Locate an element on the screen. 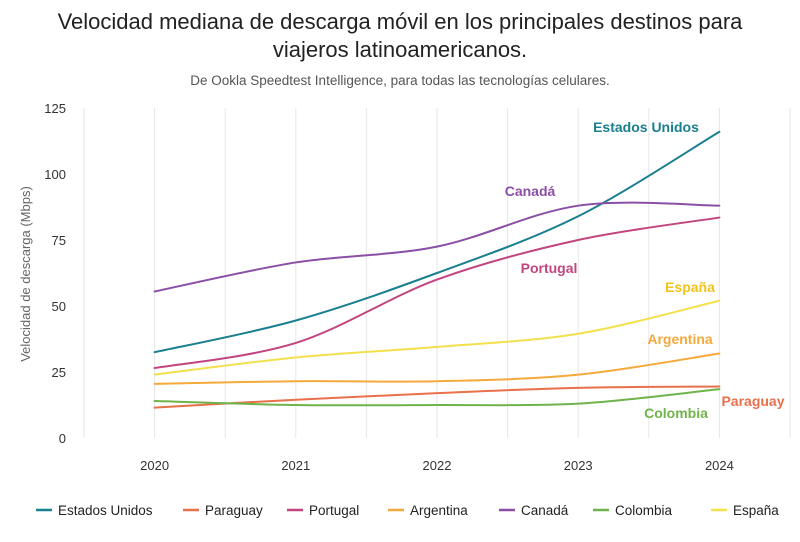 This screenshot has height=542, width=800. legend-label-colombia: Colombia is located at coordinates (644, 510).